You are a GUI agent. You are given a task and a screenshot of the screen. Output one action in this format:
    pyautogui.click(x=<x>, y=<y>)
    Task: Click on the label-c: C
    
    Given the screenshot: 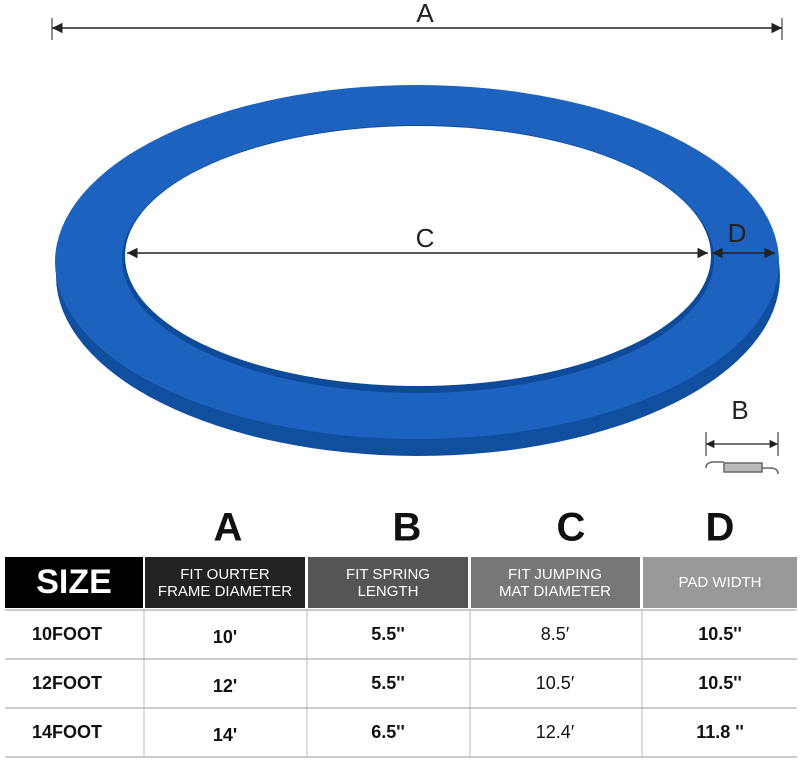 What is the action you would take?
    pyautogui.click(x=425, y=238)
    